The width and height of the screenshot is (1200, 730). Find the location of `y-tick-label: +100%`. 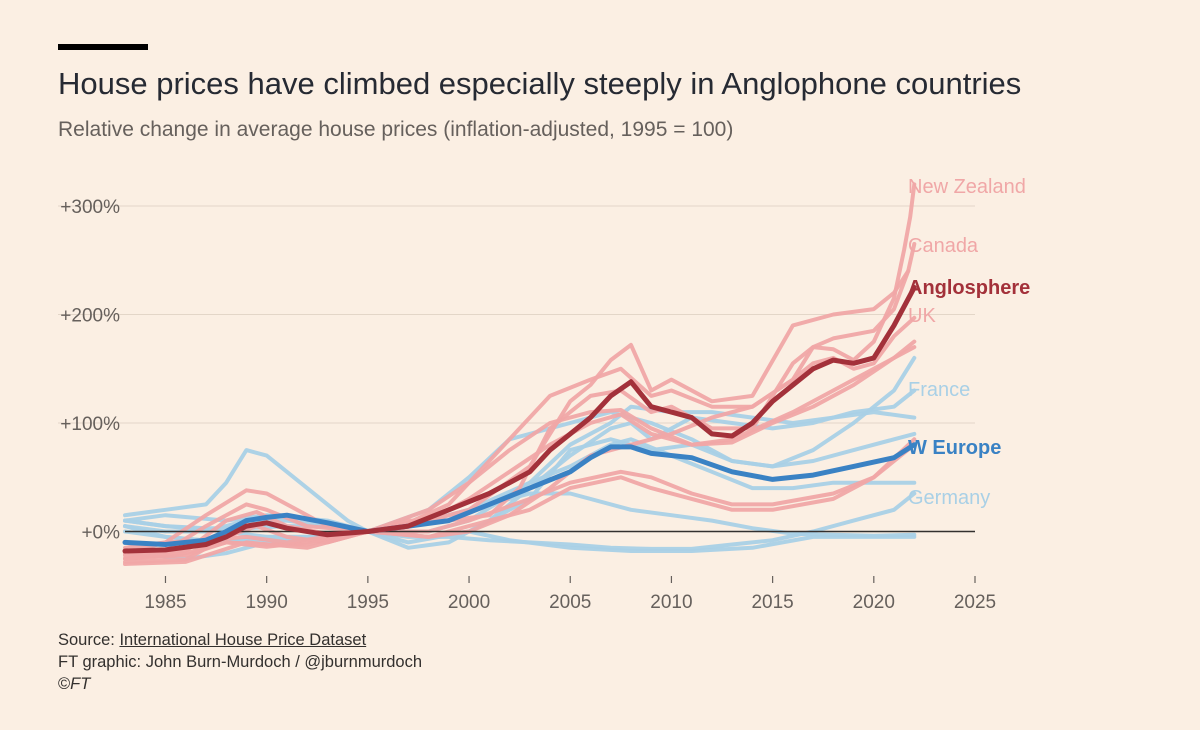

y-tick-label: +100% is located at coordinates (90, 424).